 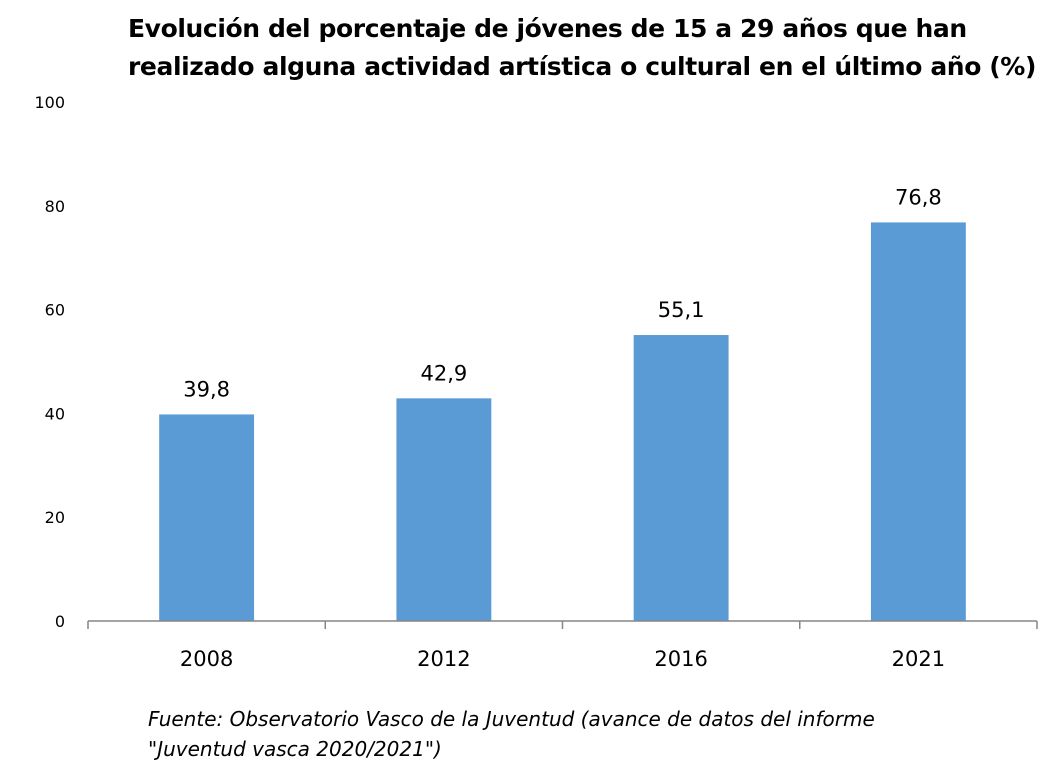 What do you see at coordinates (918, 421) in the screenshot?
I see `bar-2021` at bounding box center [918, 421].